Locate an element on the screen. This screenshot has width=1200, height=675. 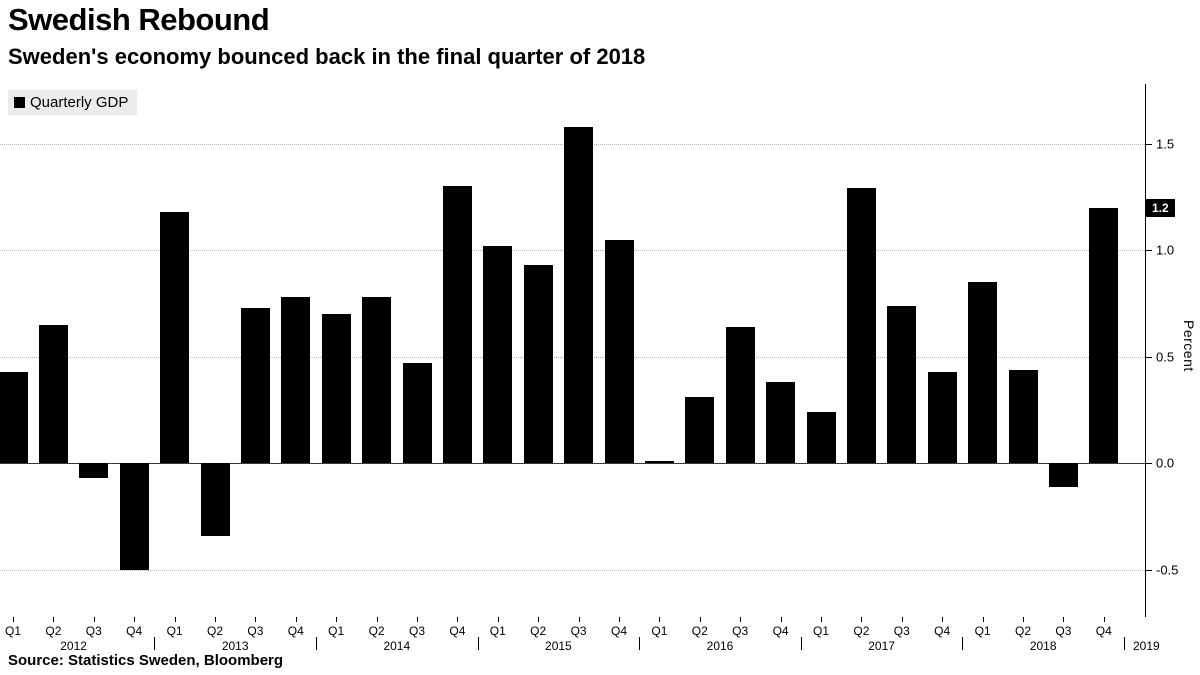
year-label: 2017 is located at coordinates (881, 646).